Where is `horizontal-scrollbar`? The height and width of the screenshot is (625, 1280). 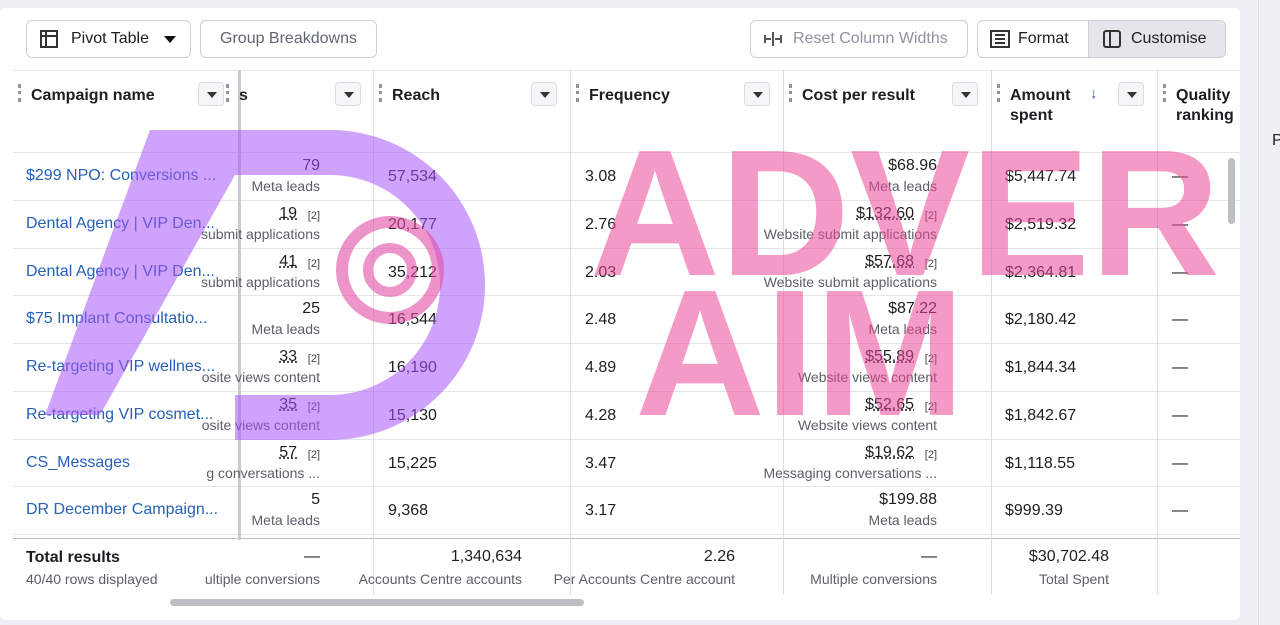
horizontal-scrollbar is located at coordinates (377, 602).